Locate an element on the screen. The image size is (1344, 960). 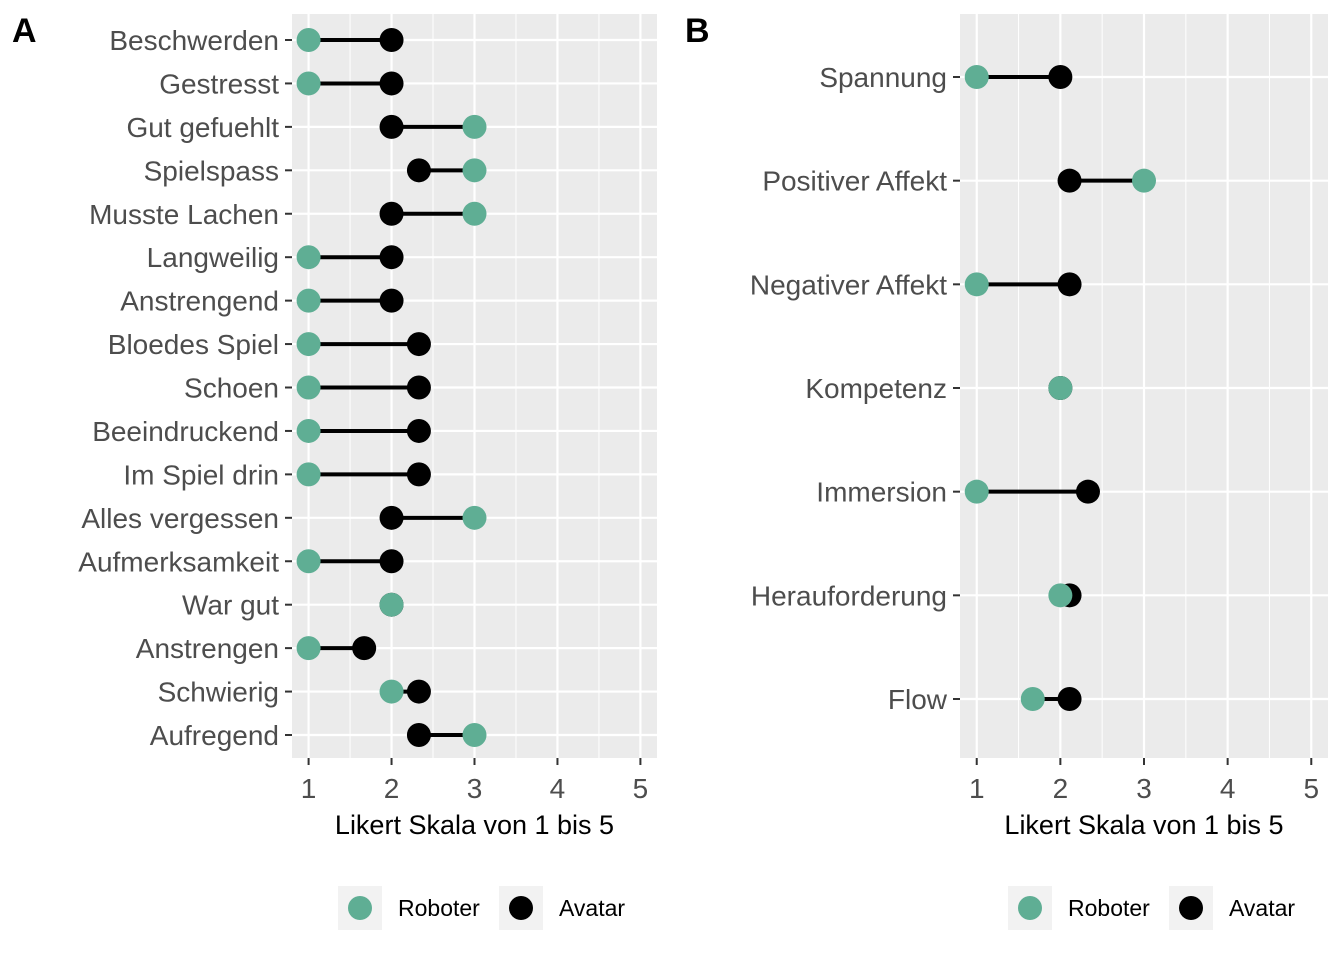
category-label: Anstrengen is located at coordinates (207, 648).